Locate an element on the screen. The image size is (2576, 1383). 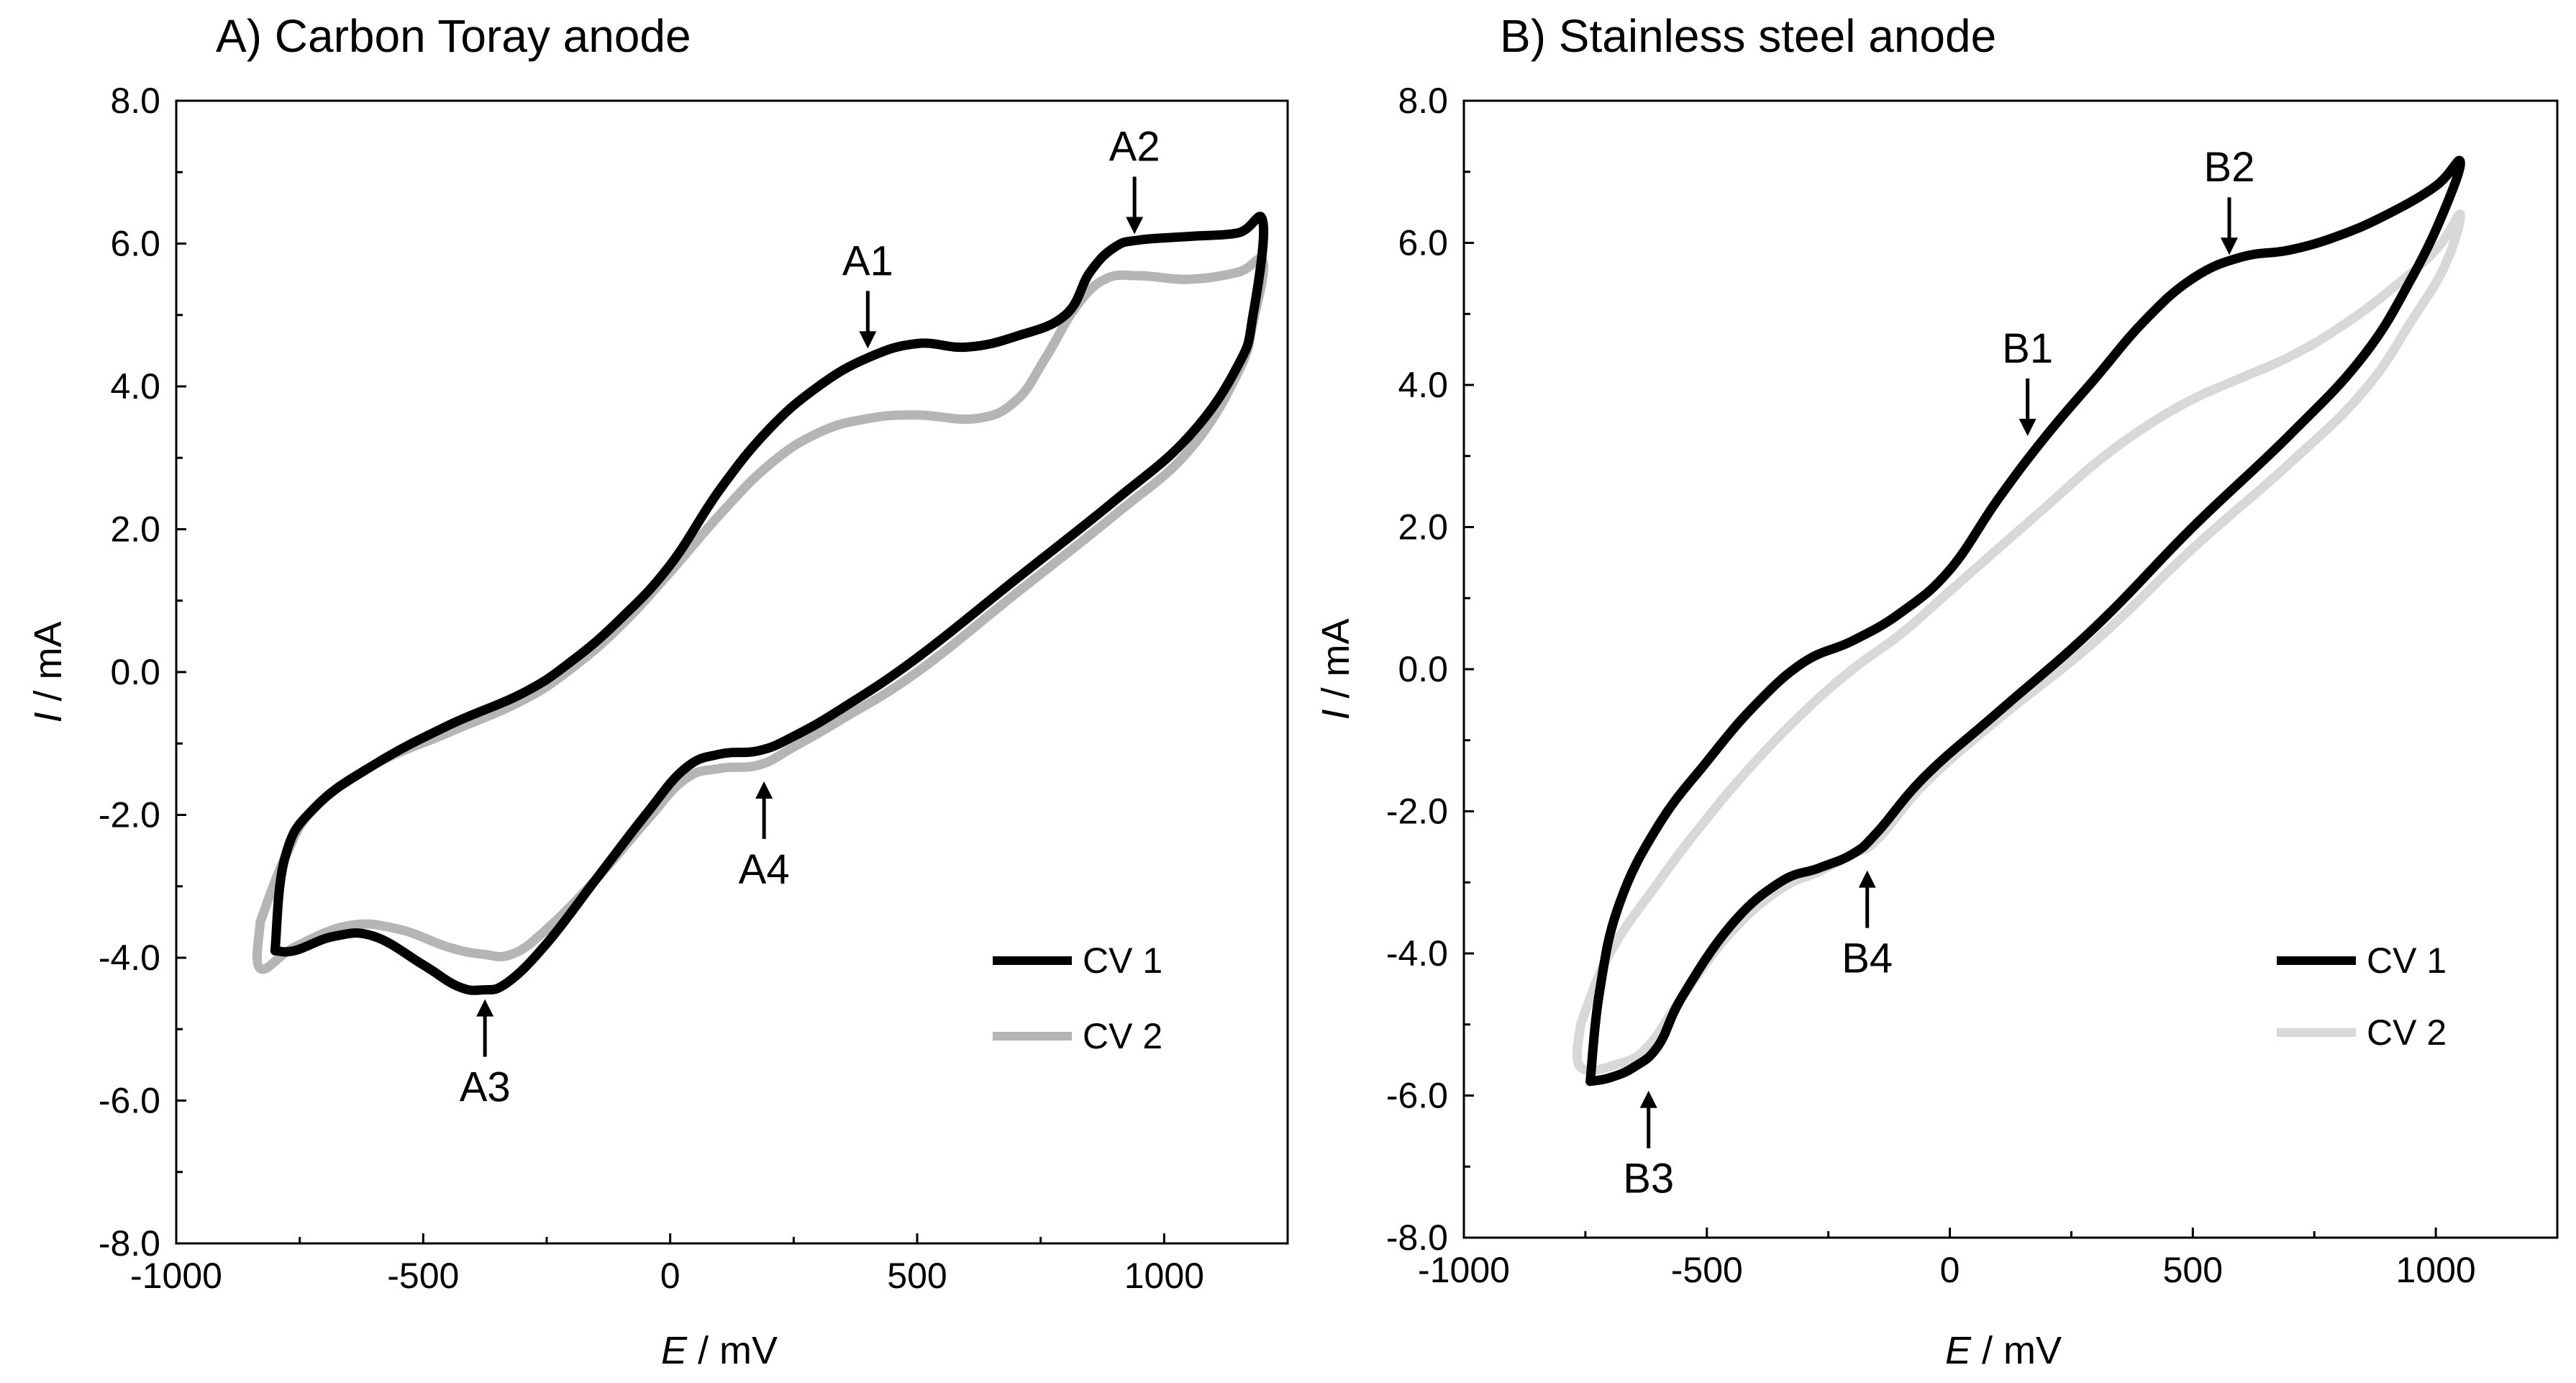
panel-b-y-tick-label: -8.0 is located at coordinates (1417, 1238).